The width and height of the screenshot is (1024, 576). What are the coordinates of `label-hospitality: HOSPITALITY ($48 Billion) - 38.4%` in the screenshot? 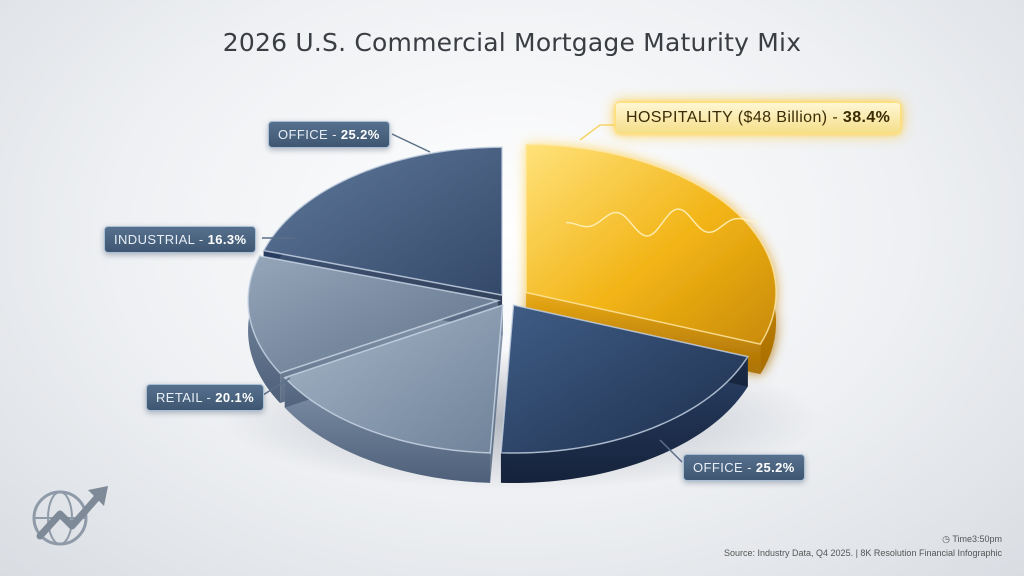 It's located at (758, 118).